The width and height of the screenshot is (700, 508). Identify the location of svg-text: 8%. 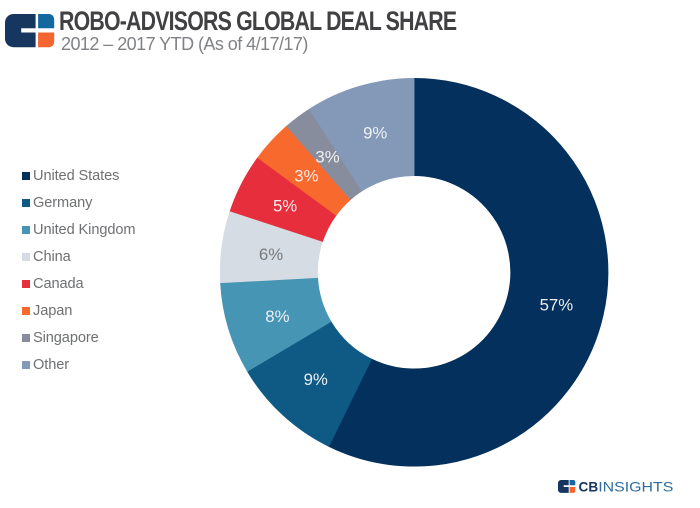
(277, 316).